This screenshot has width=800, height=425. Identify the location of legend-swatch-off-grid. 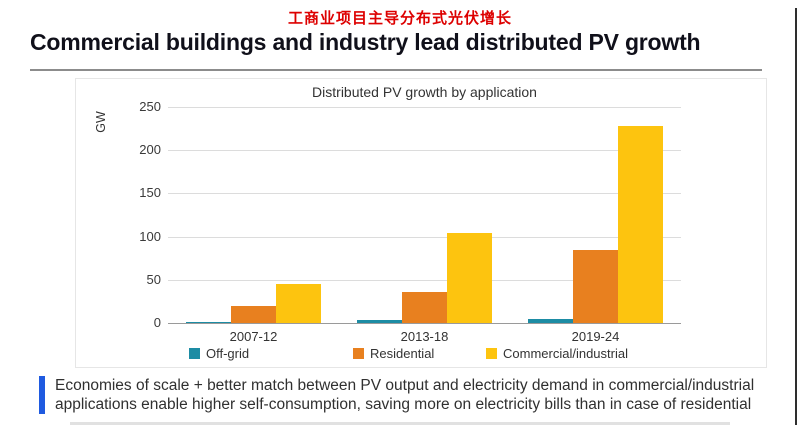
(194, 353).